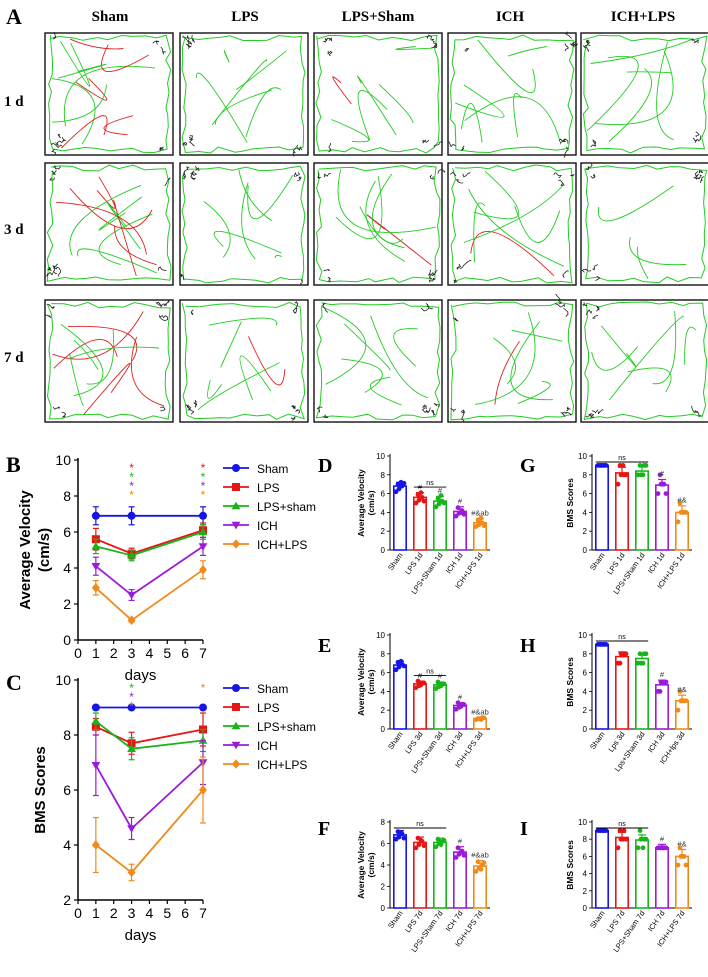 The image size is (708, 977). Describe the element at coordinates (78, 653) in the screenshot. I see `x-tick-label: 0` at that location.